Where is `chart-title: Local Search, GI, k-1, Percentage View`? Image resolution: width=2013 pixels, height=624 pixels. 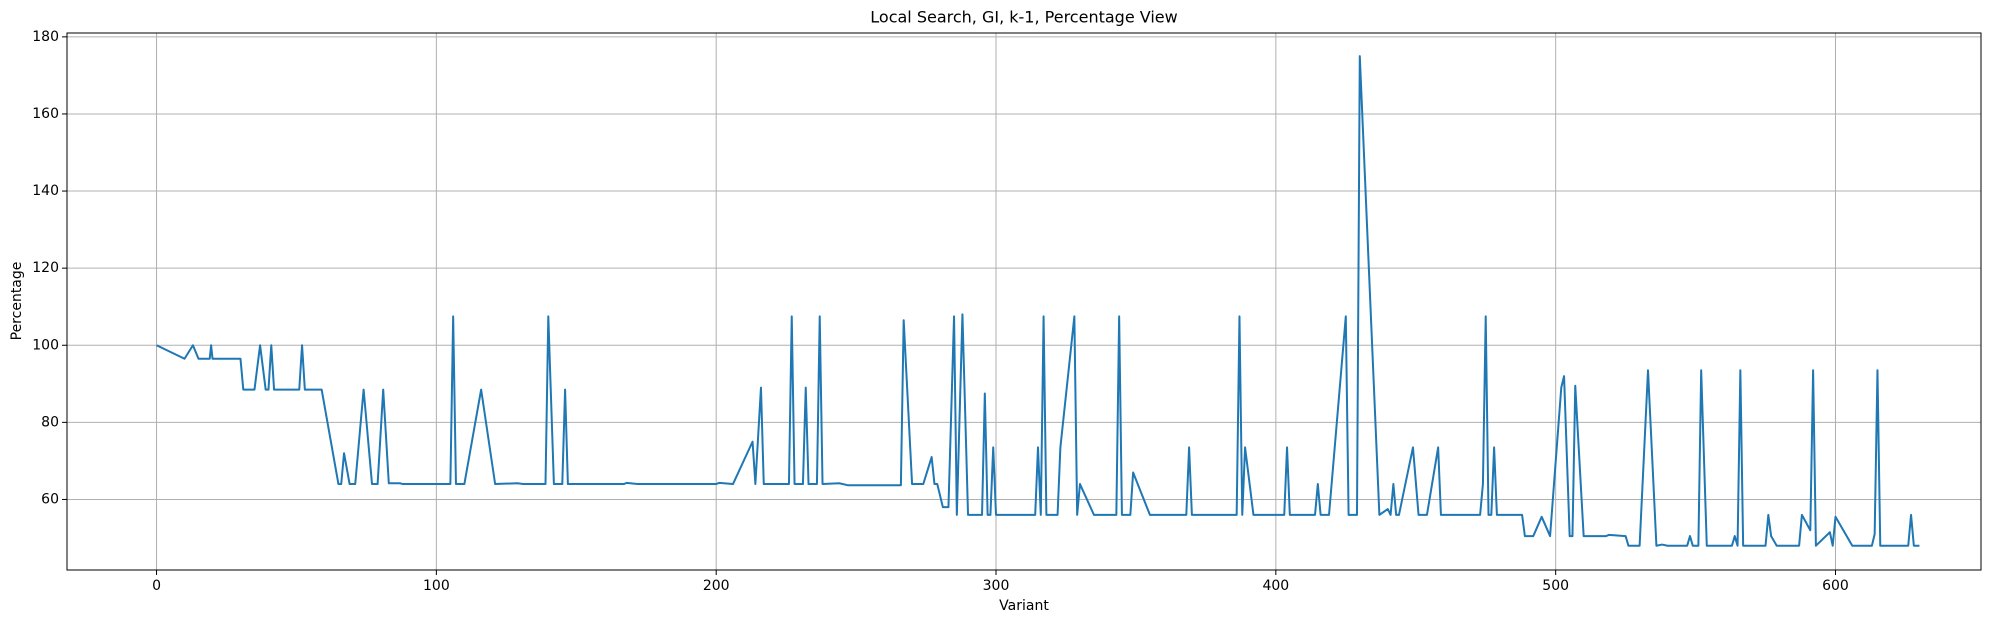 chart-title: Local Search, GI, k-1, Percentage View is located at coordinates (1023, 17).